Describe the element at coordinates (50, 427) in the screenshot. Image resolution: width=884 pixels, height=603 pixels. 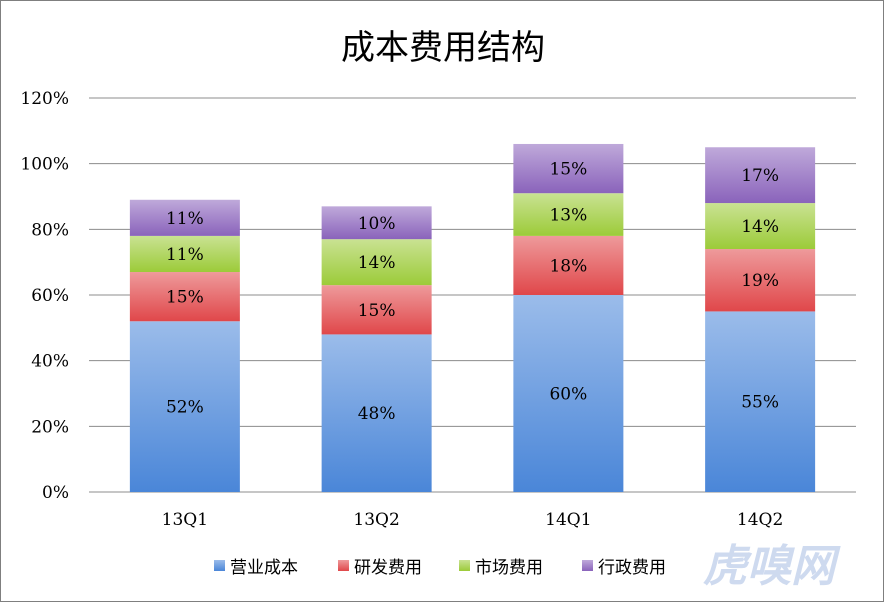
I see `y-tick-label: 20%` at that location.